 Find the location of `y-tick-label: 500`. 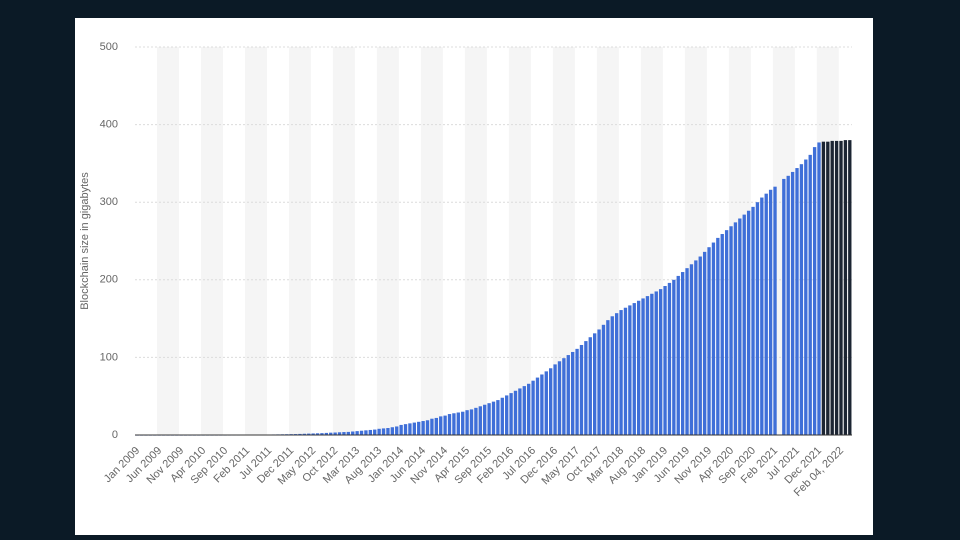

y-tick-label: 500 is located at coordinates (109, 47).